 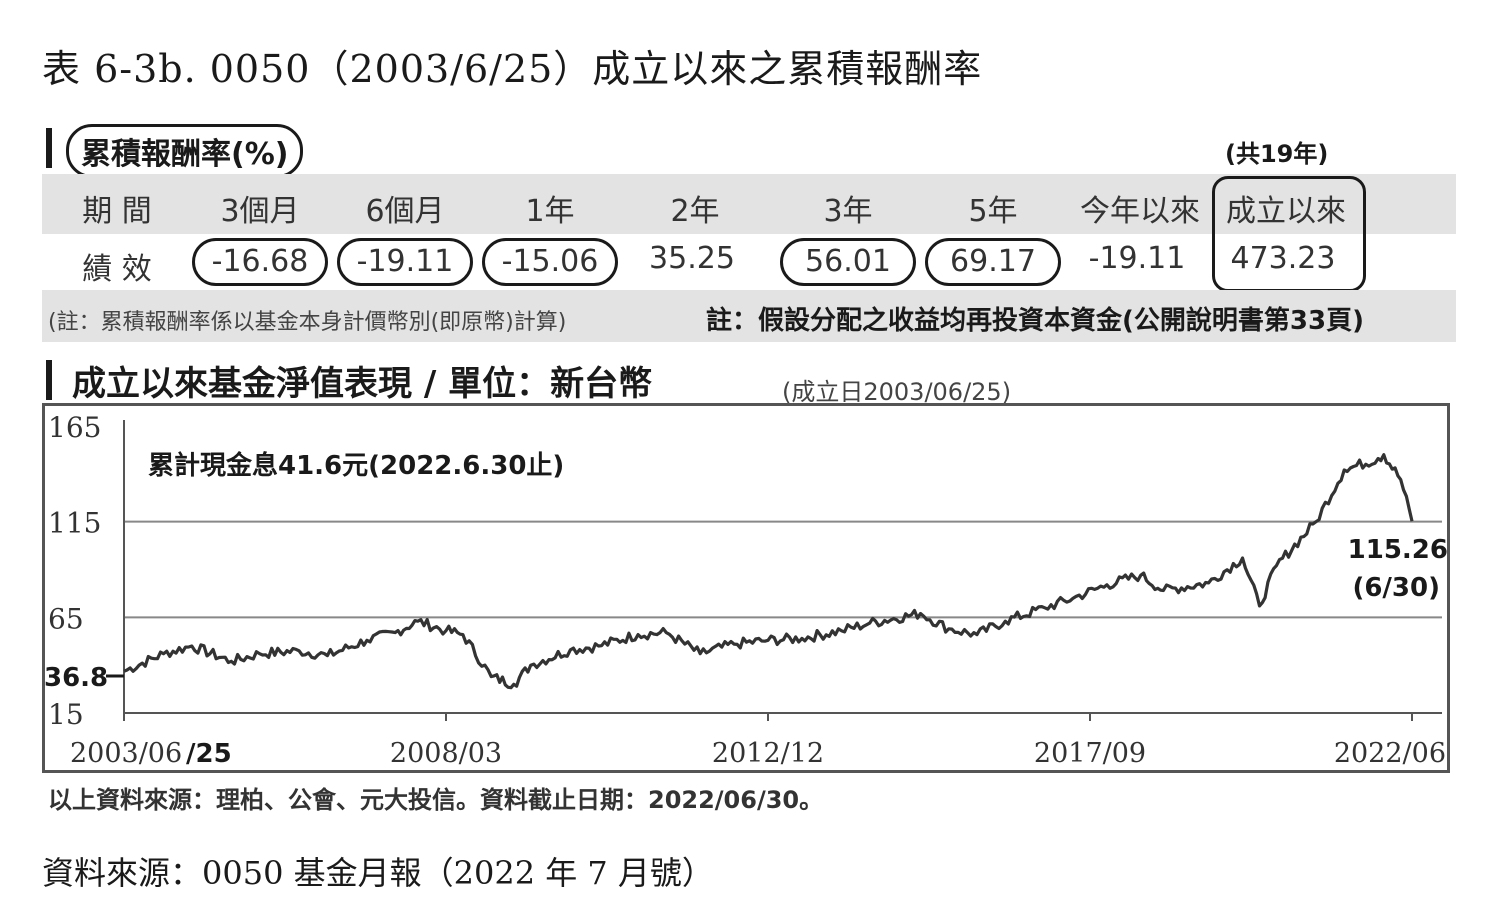 I want to click on note-row, so click(x=749, y=316).